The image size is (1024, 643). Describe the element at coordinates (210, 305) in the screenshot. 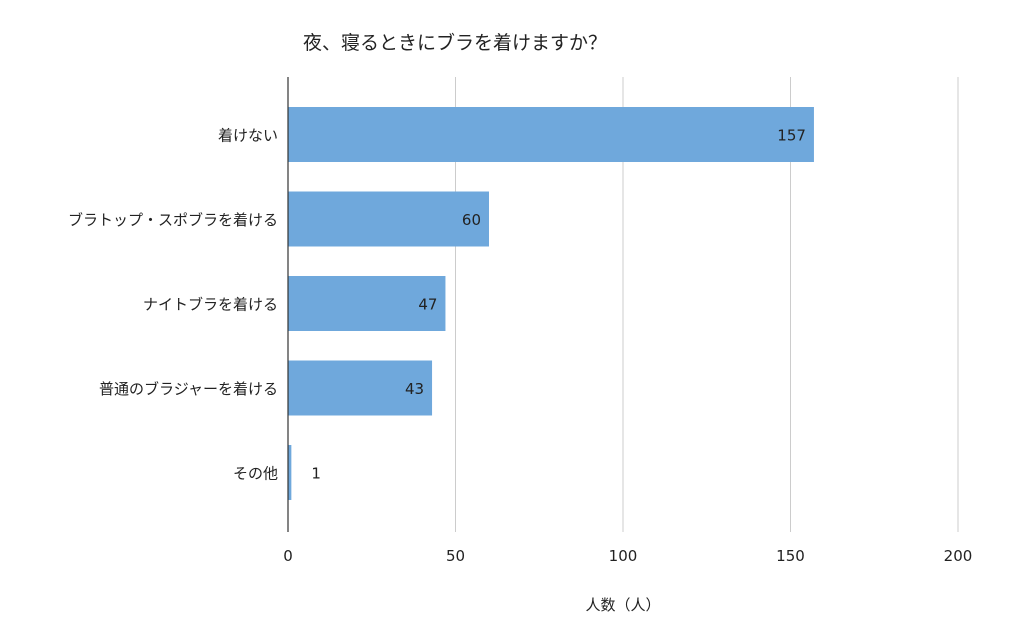

I see `category-label: ナイトブラを着ける` at that location.